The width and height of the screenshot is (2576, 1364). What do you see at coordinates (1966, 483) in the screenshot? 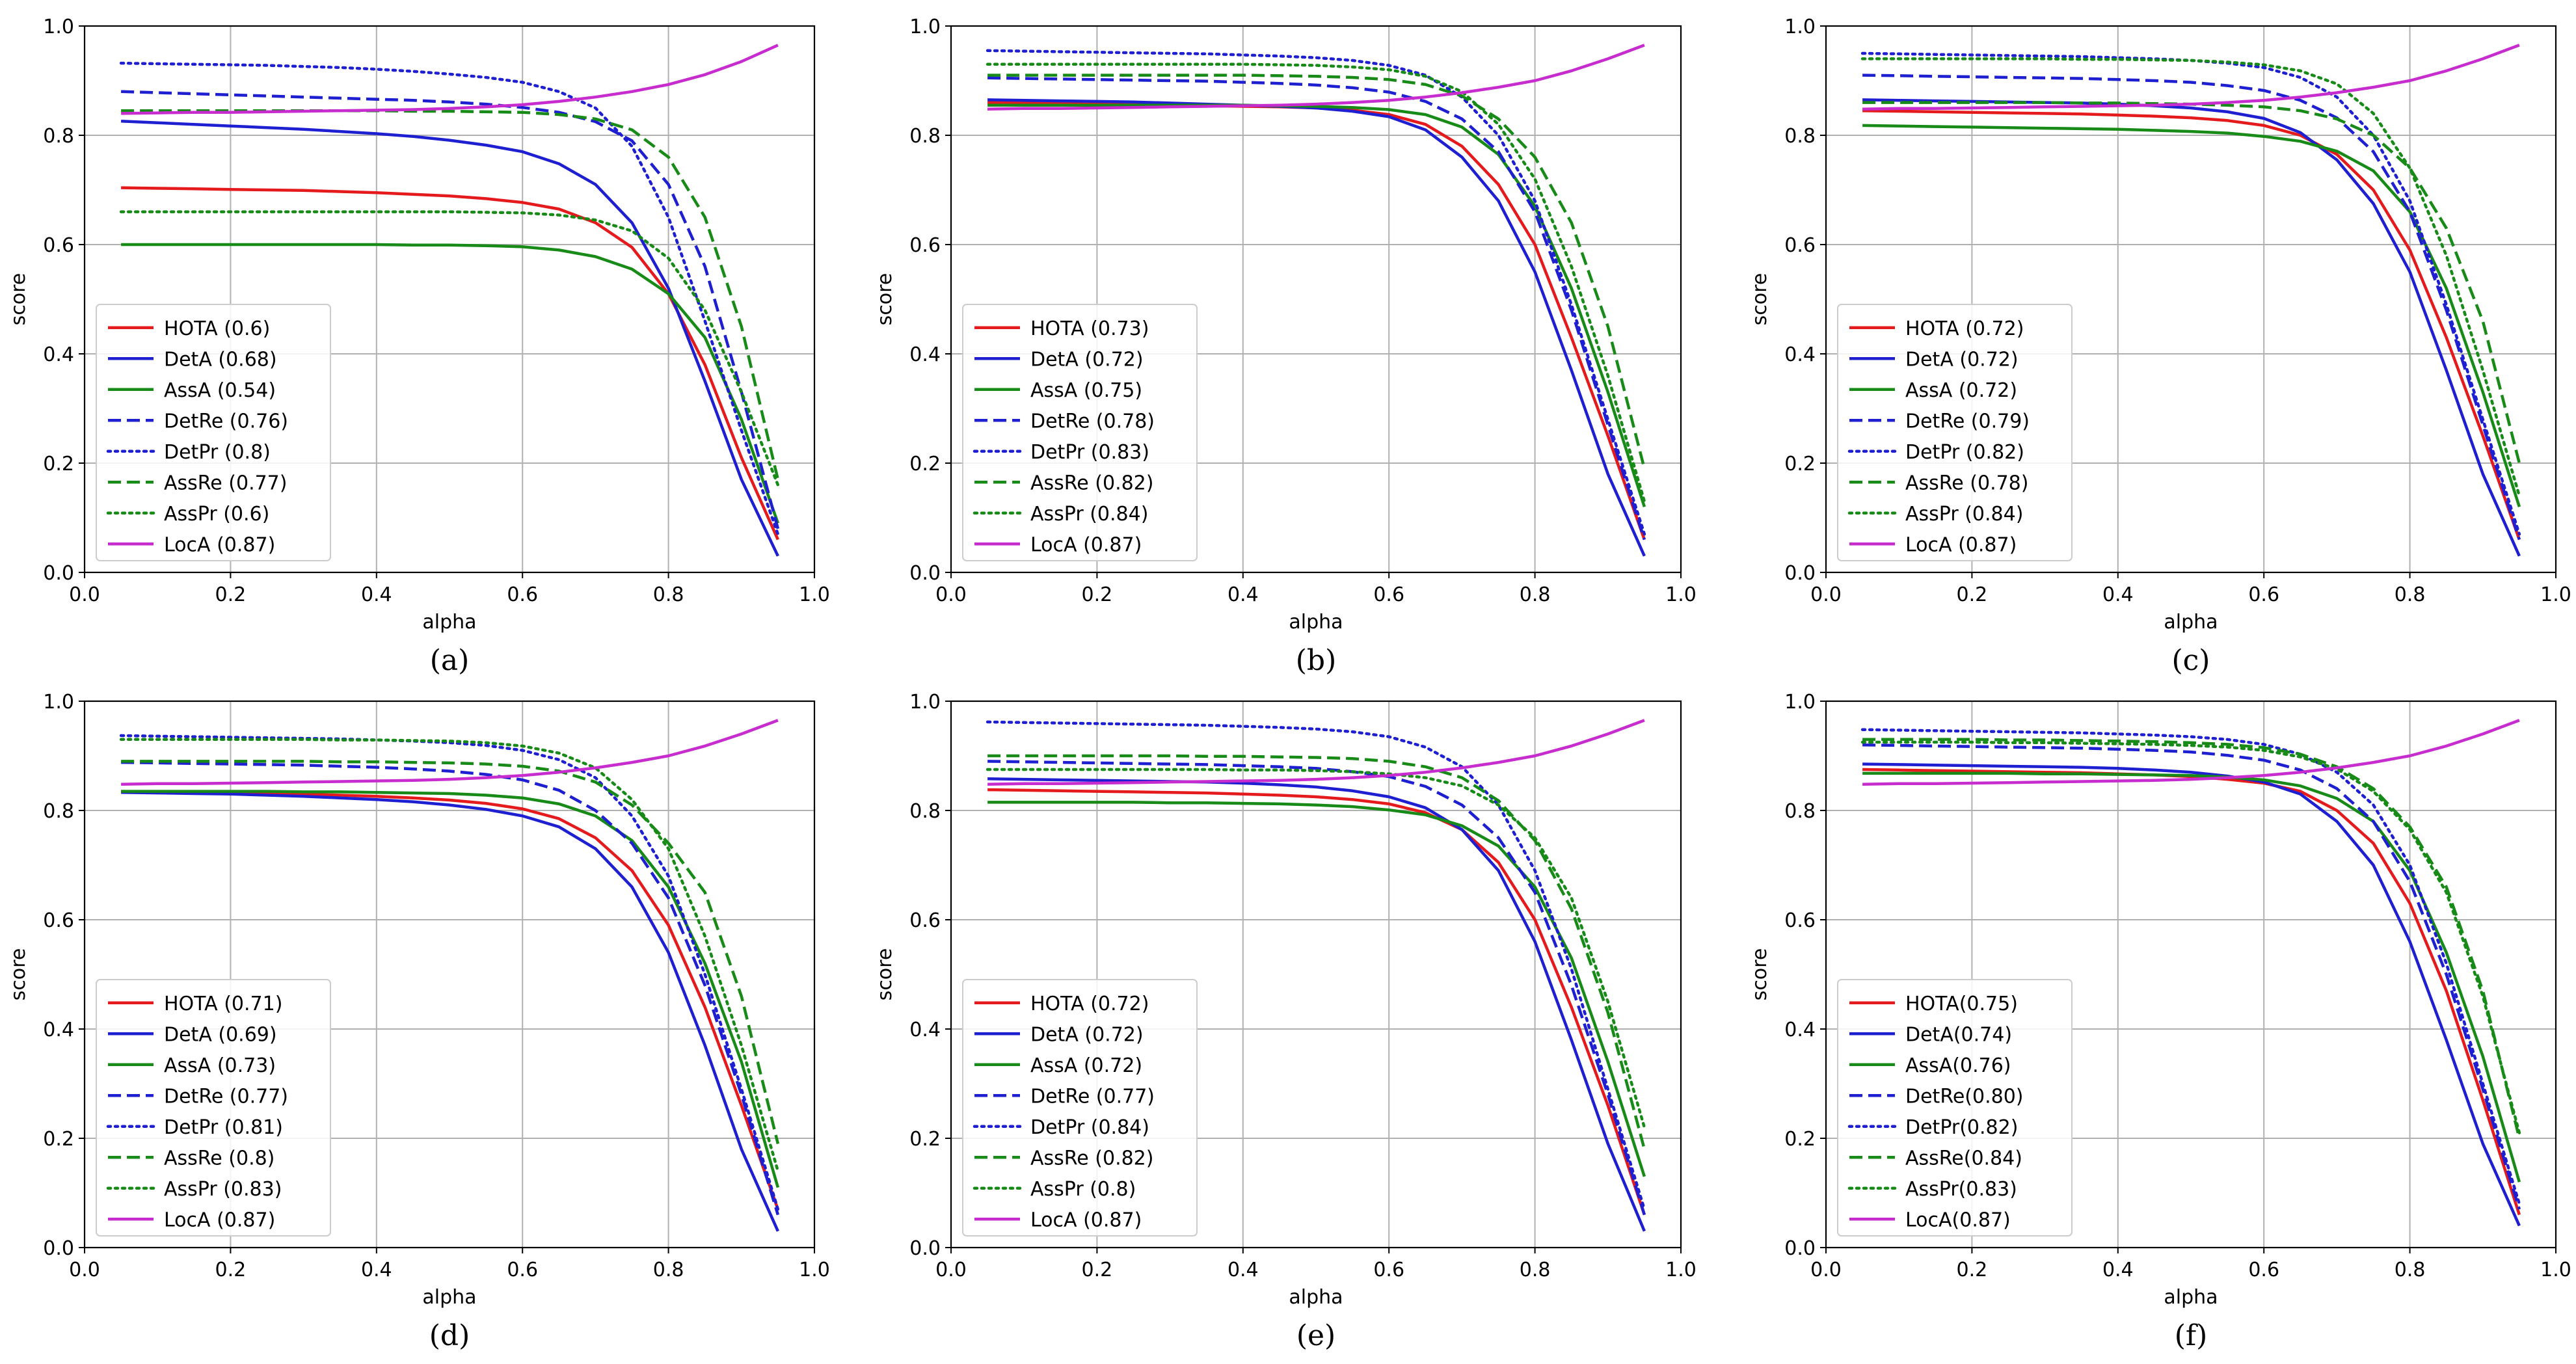
I see `legend-label-assre: AssRe (0.78)` at bounding box center [1966, 483].